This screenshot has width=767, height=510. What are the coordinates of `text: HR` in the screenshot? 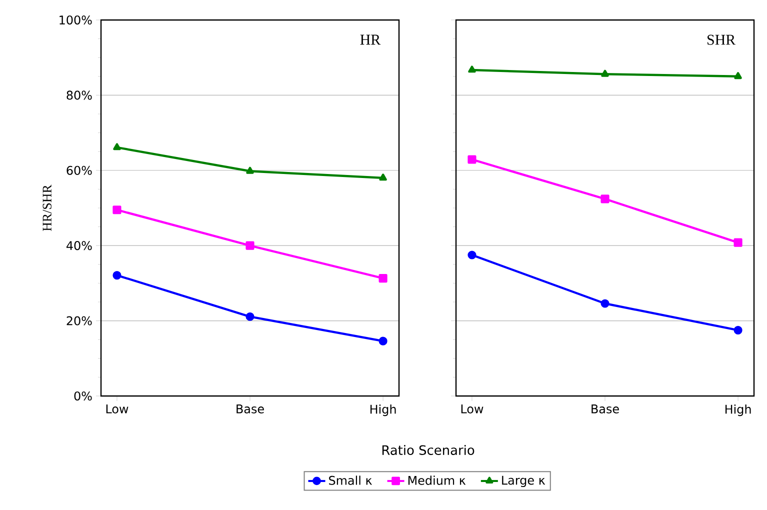 It's located at (370, 39).